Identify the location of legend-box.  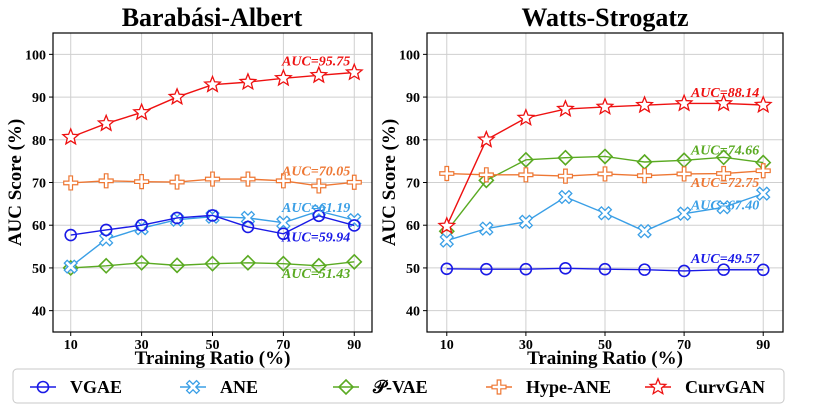
(398, 386).